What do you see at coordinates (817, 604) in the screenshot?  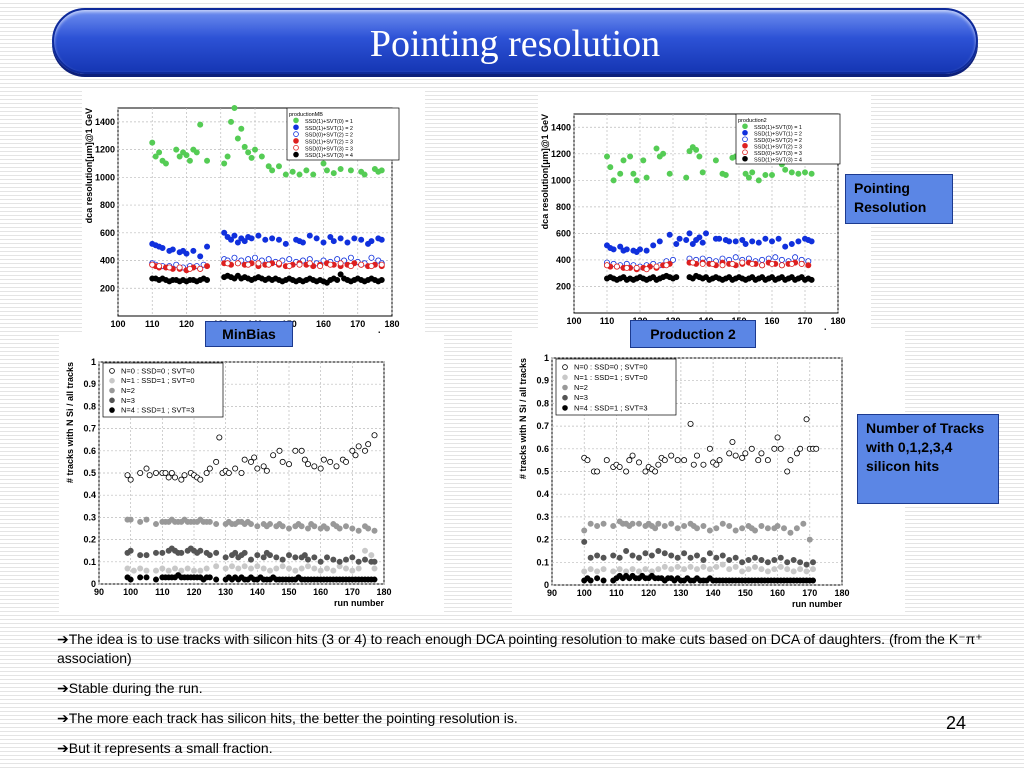 I see `x-axis-title: run number` at bounding box center [817, 604].